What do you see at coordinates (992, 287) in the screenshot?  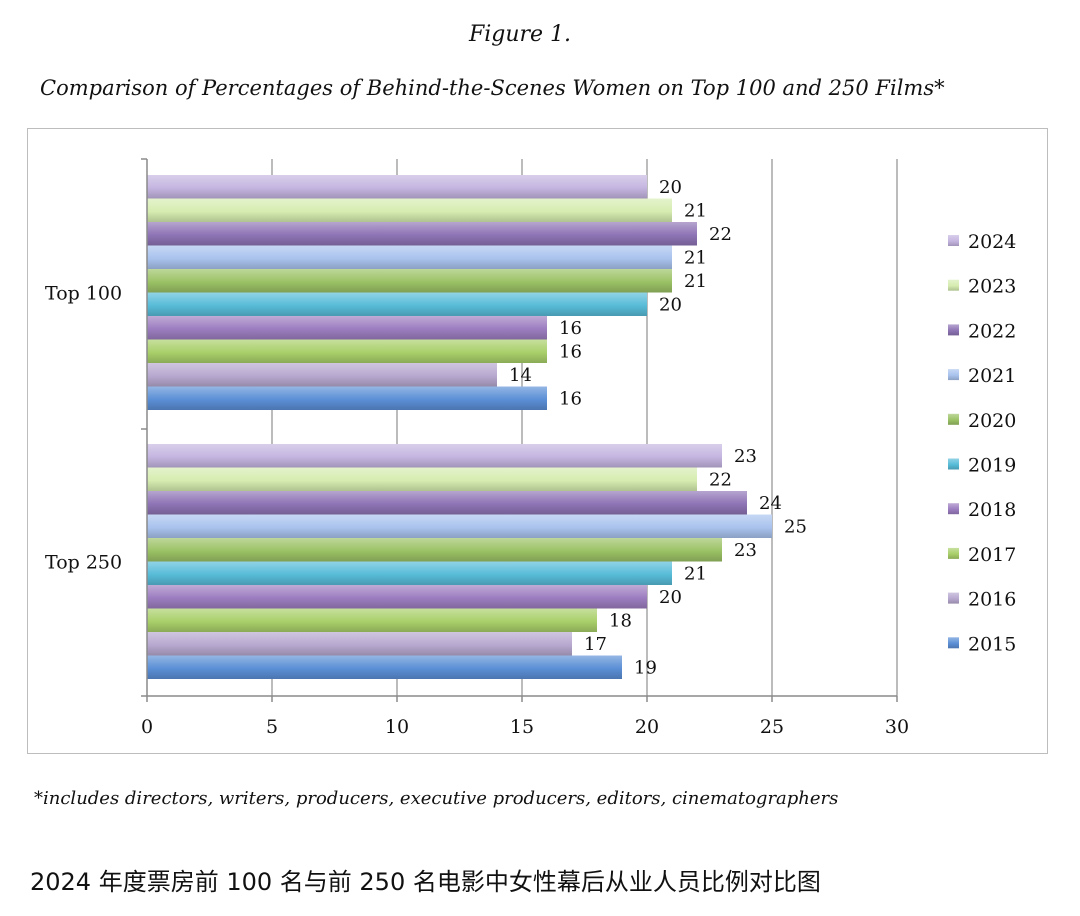 I see `legend-label: 2023` at bounding box center [992, 287].